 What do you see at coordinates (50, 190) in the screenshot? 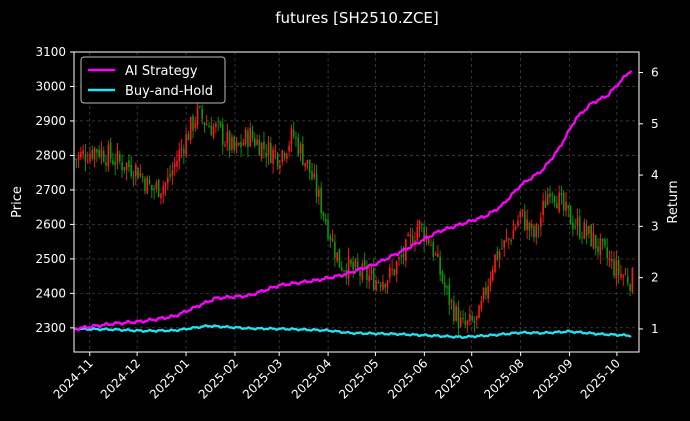
I see `price-tick-label: 2700` at bounding box center [50, 190].